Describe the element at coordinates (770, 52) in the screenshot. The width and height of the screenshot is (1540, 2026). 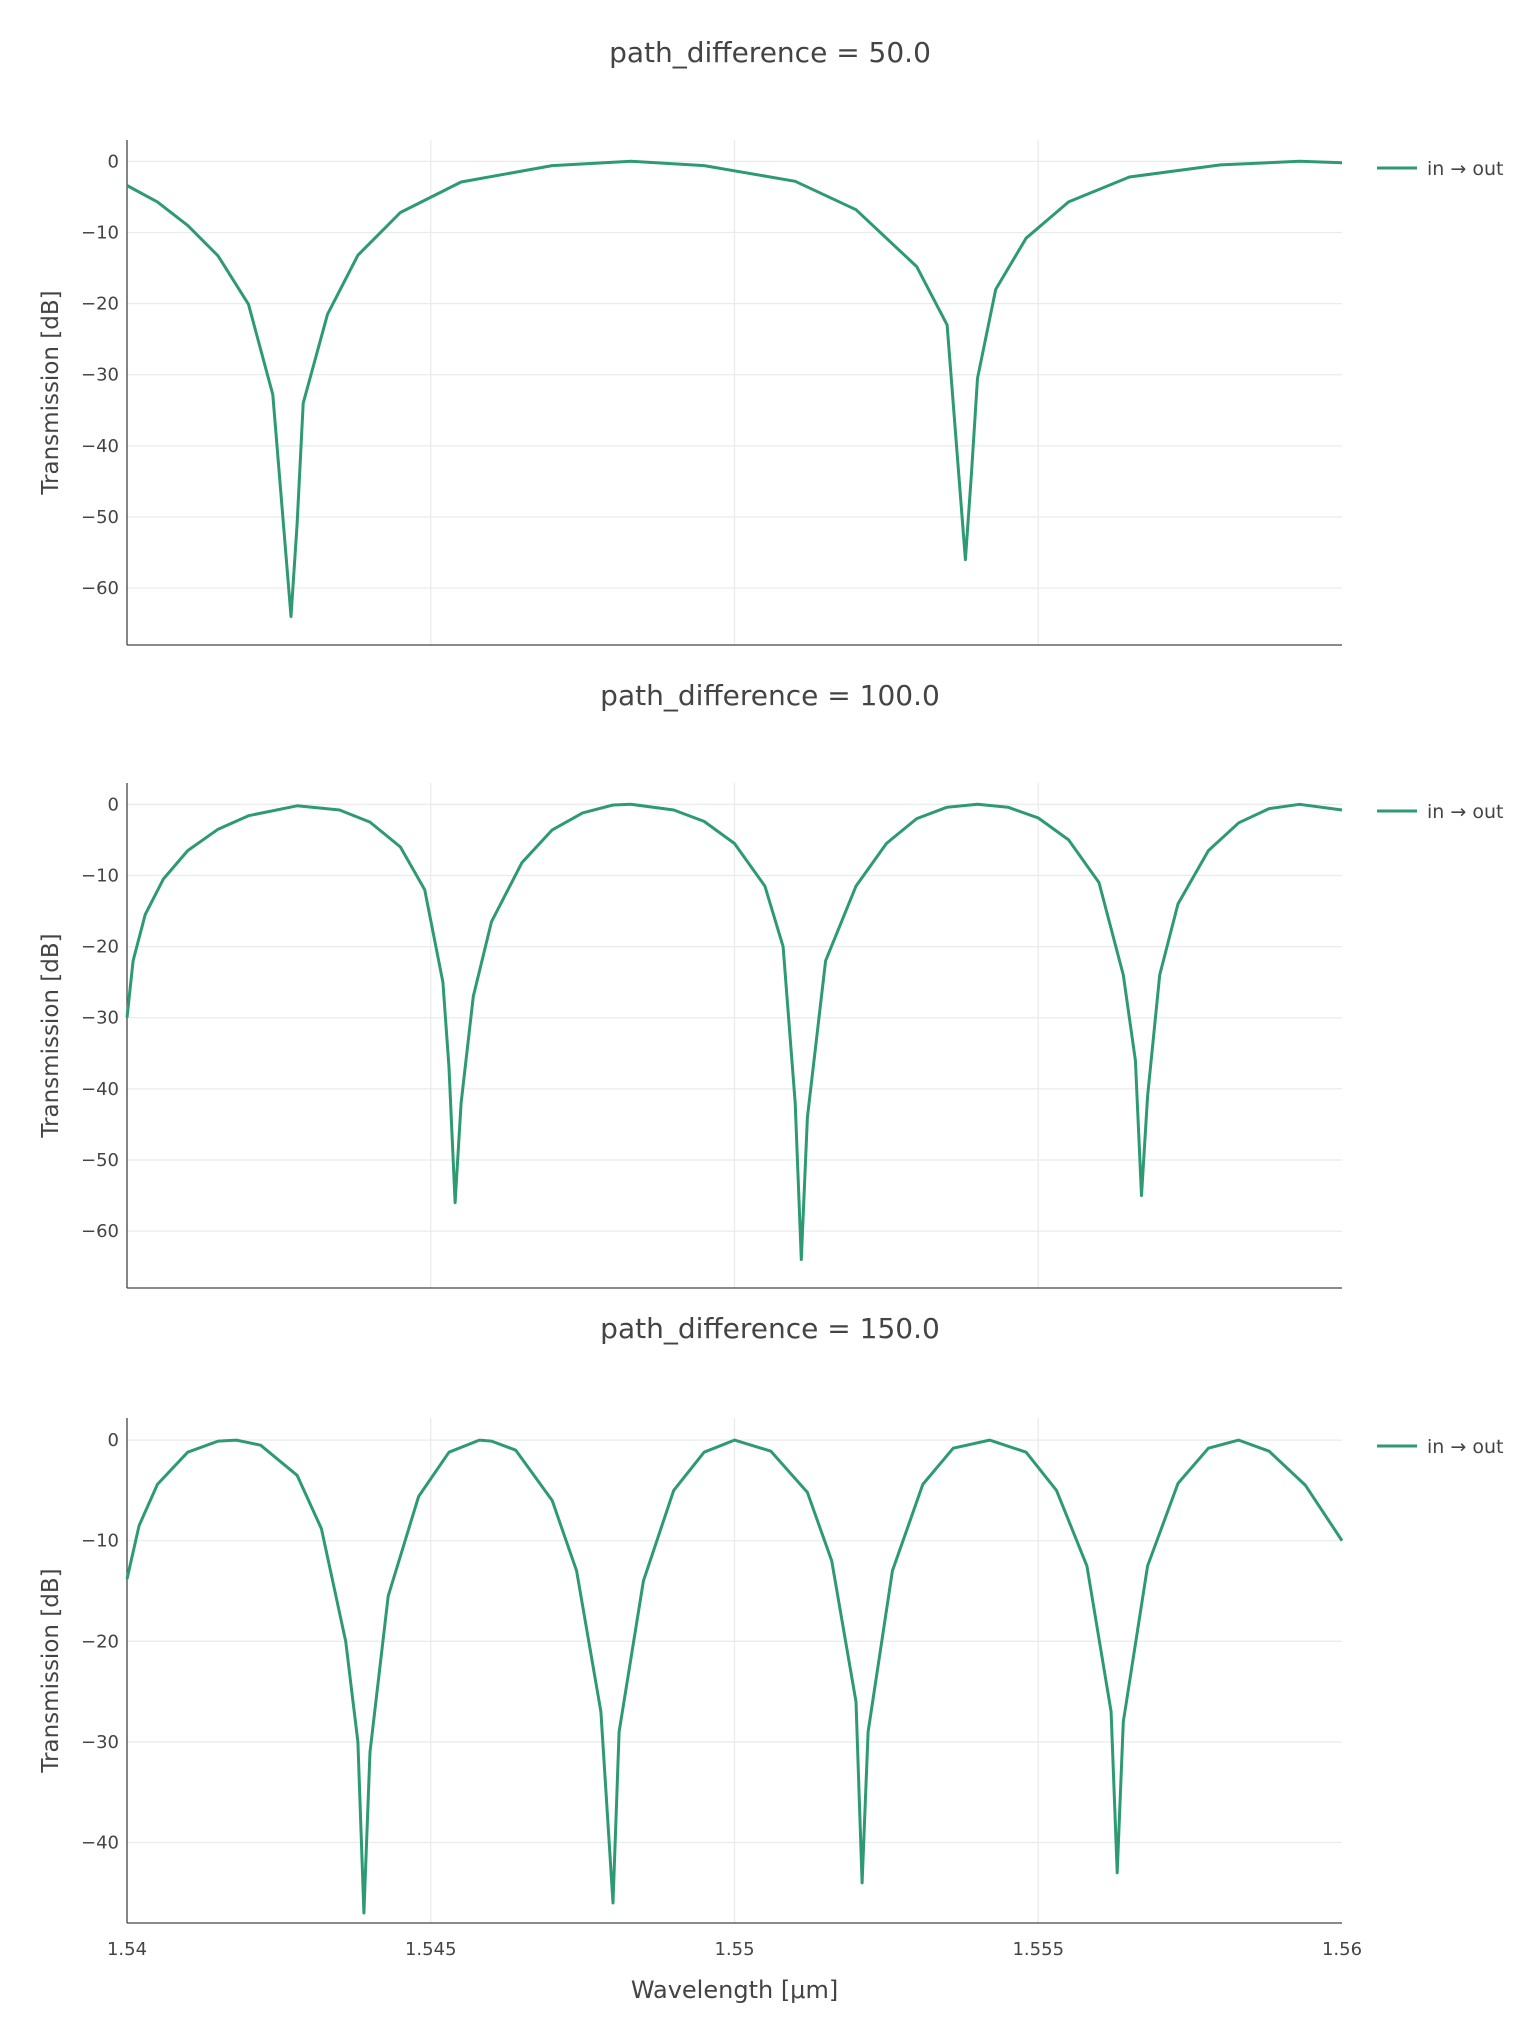
I see `subplot-title: path_difference = 50.0` at that location.